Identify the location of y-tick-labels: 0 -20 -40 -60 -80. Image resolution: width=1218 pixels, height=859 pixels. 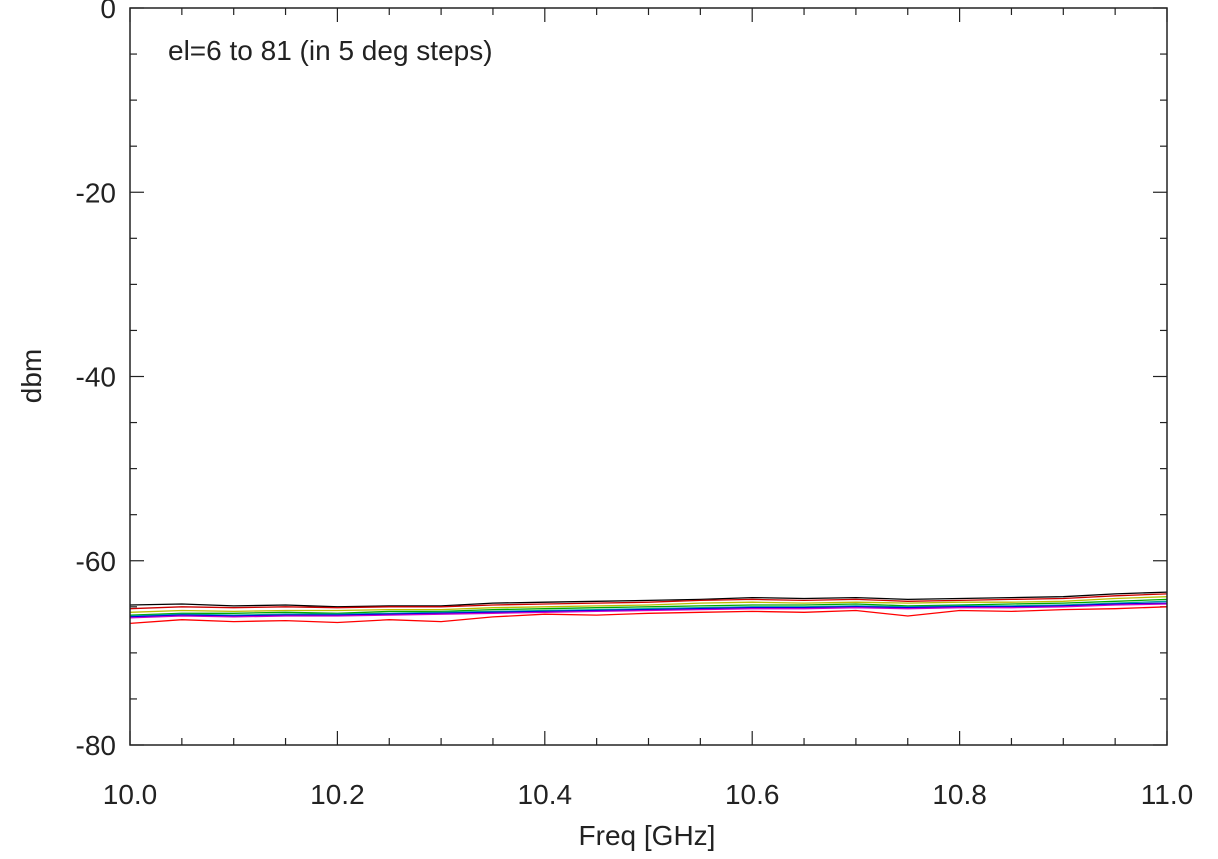
(96, 380).